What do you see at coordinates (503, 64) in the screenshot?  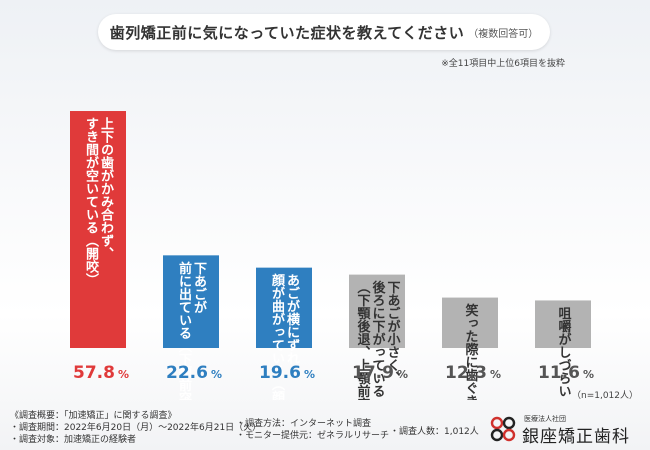 I see `top-note: ※全11項目中上位6項目を抜粋` at bounding box center [503, 64].